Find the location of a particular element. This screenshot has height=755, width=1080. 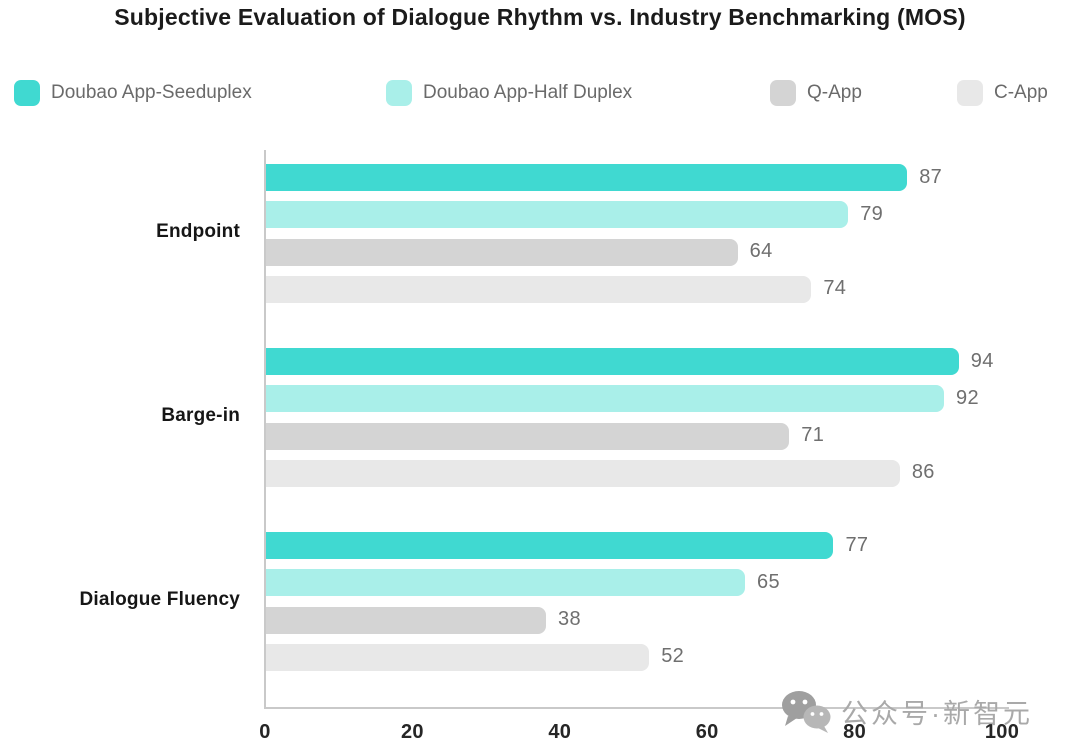

legend-label: Q-App is located at coordinates (834, 92).